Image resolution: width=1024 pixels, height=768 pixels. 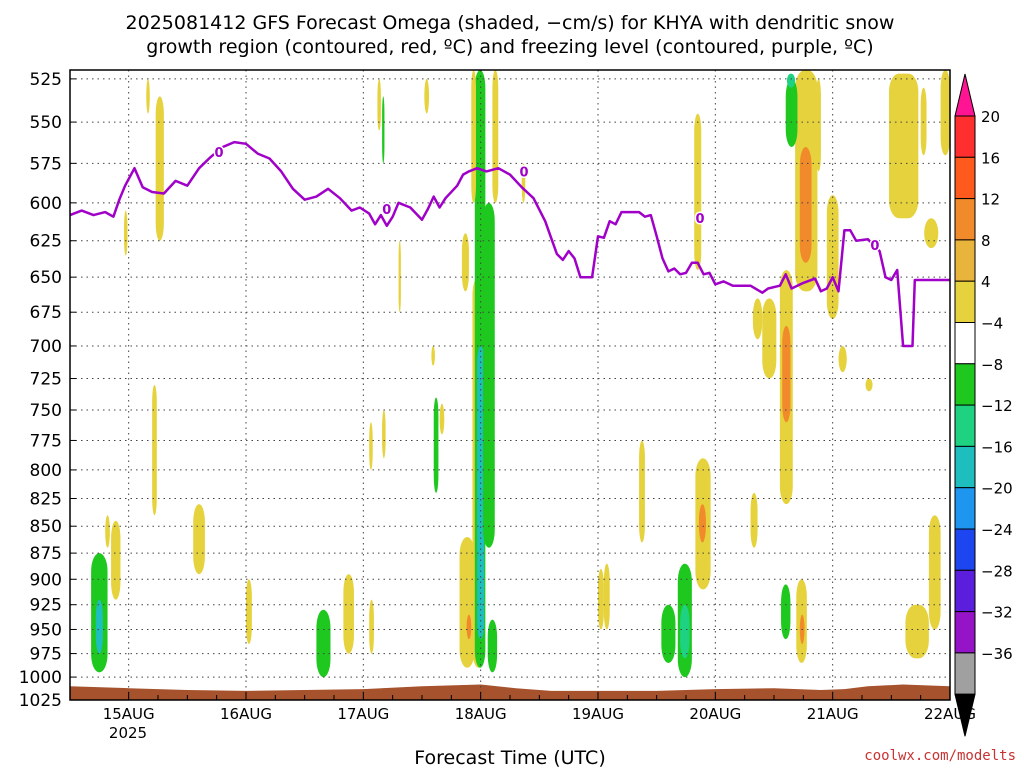 I want to click on x-axis-title: Forecast Time (UTC), so click(x=509, y=757).